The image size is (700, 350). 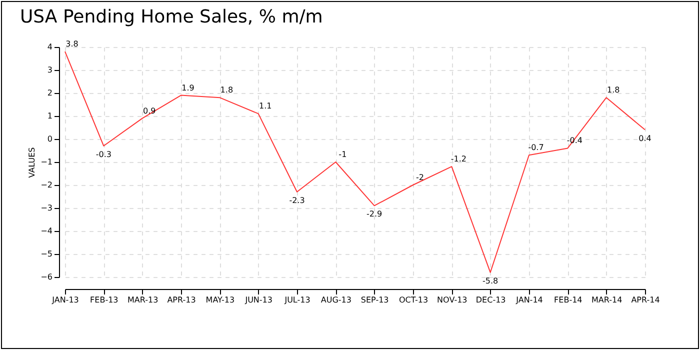 I want to click on y-tick-label: 2, so click(x=49, y=93).